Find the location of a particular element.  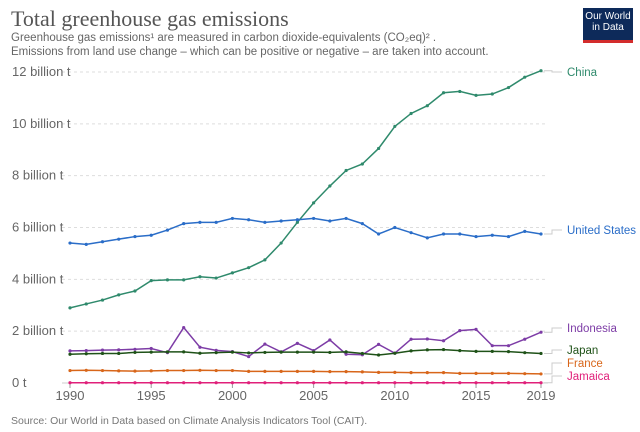

y-tick-label: 4 billion t is located at coordinates (38, 278).